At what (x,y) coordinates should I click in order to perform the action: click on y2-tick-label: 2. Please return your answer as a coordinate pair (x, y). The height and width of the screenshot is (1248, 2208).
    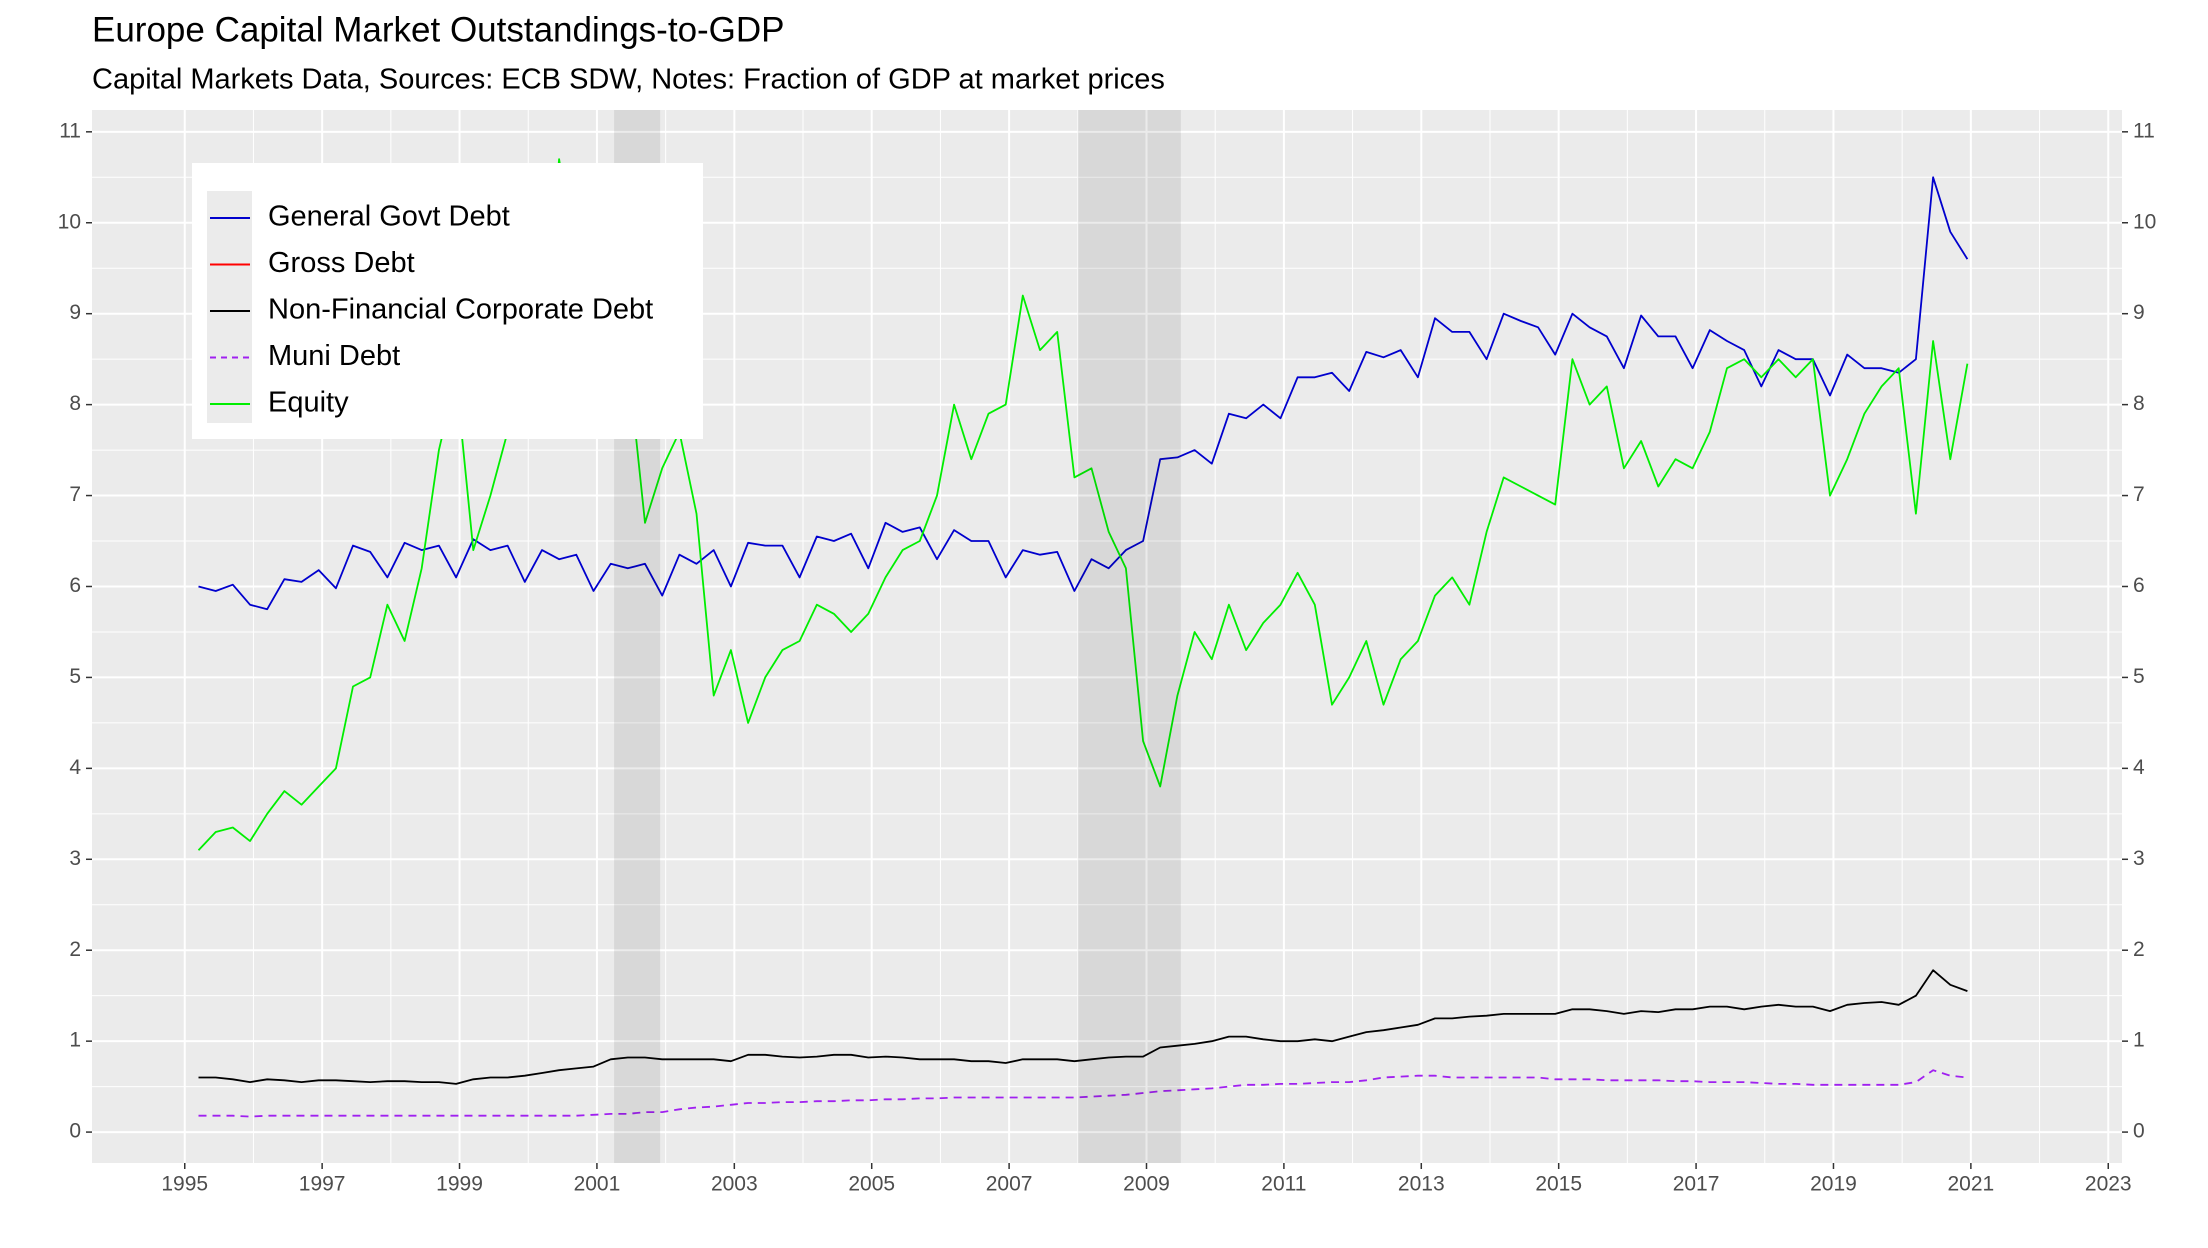
    Looking at the image, I should click on (2139, 949).